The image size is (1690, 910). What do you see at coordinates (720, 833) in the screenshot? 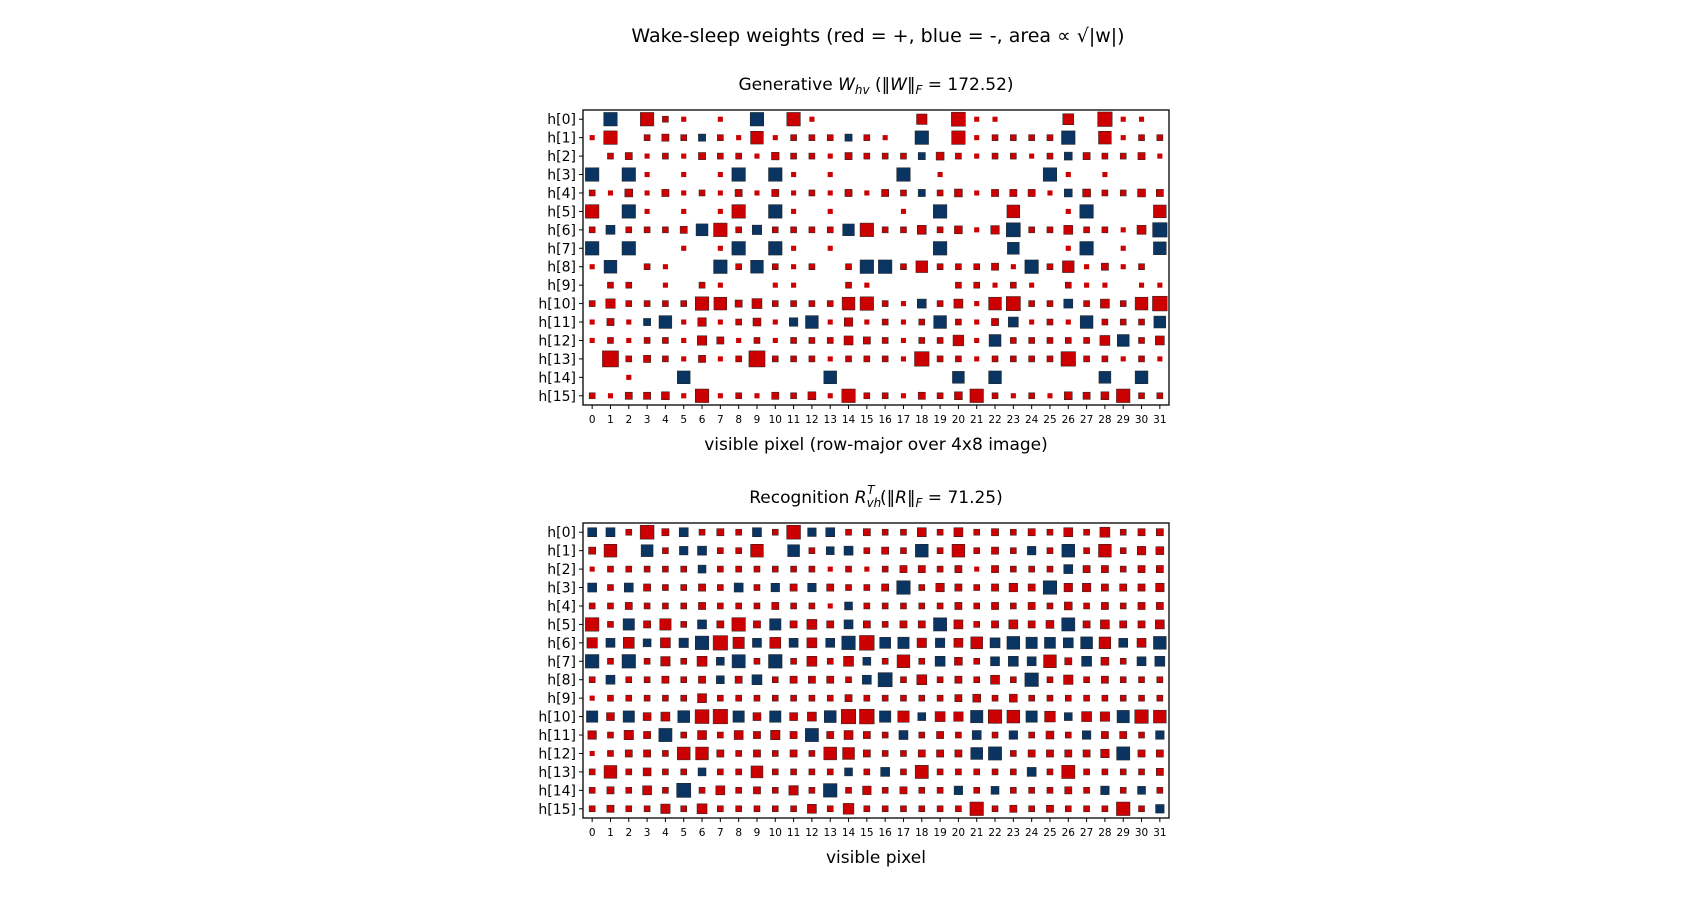
I see `recognition-col-label: 7` at bounding box center [720, 833].